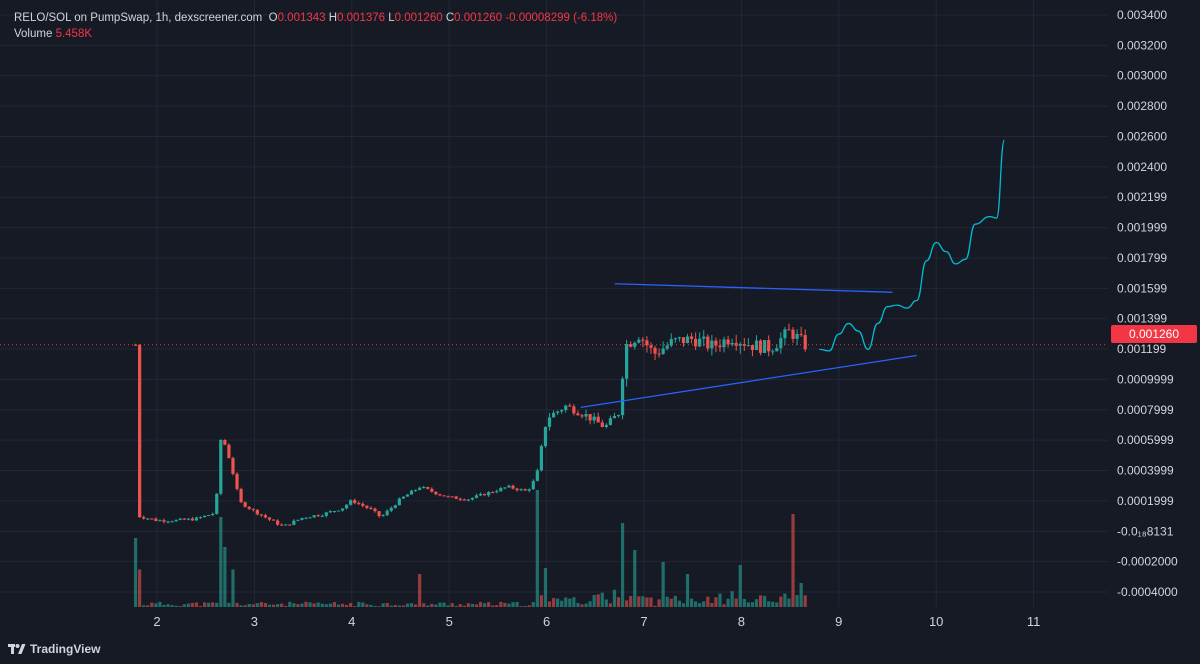 Image resolution: width=1200 pixels, height=664 pixels. Describe the element at coordinates (1142, 15) in the screenshot. I see `y-tick-label: 0.003400` at that location.